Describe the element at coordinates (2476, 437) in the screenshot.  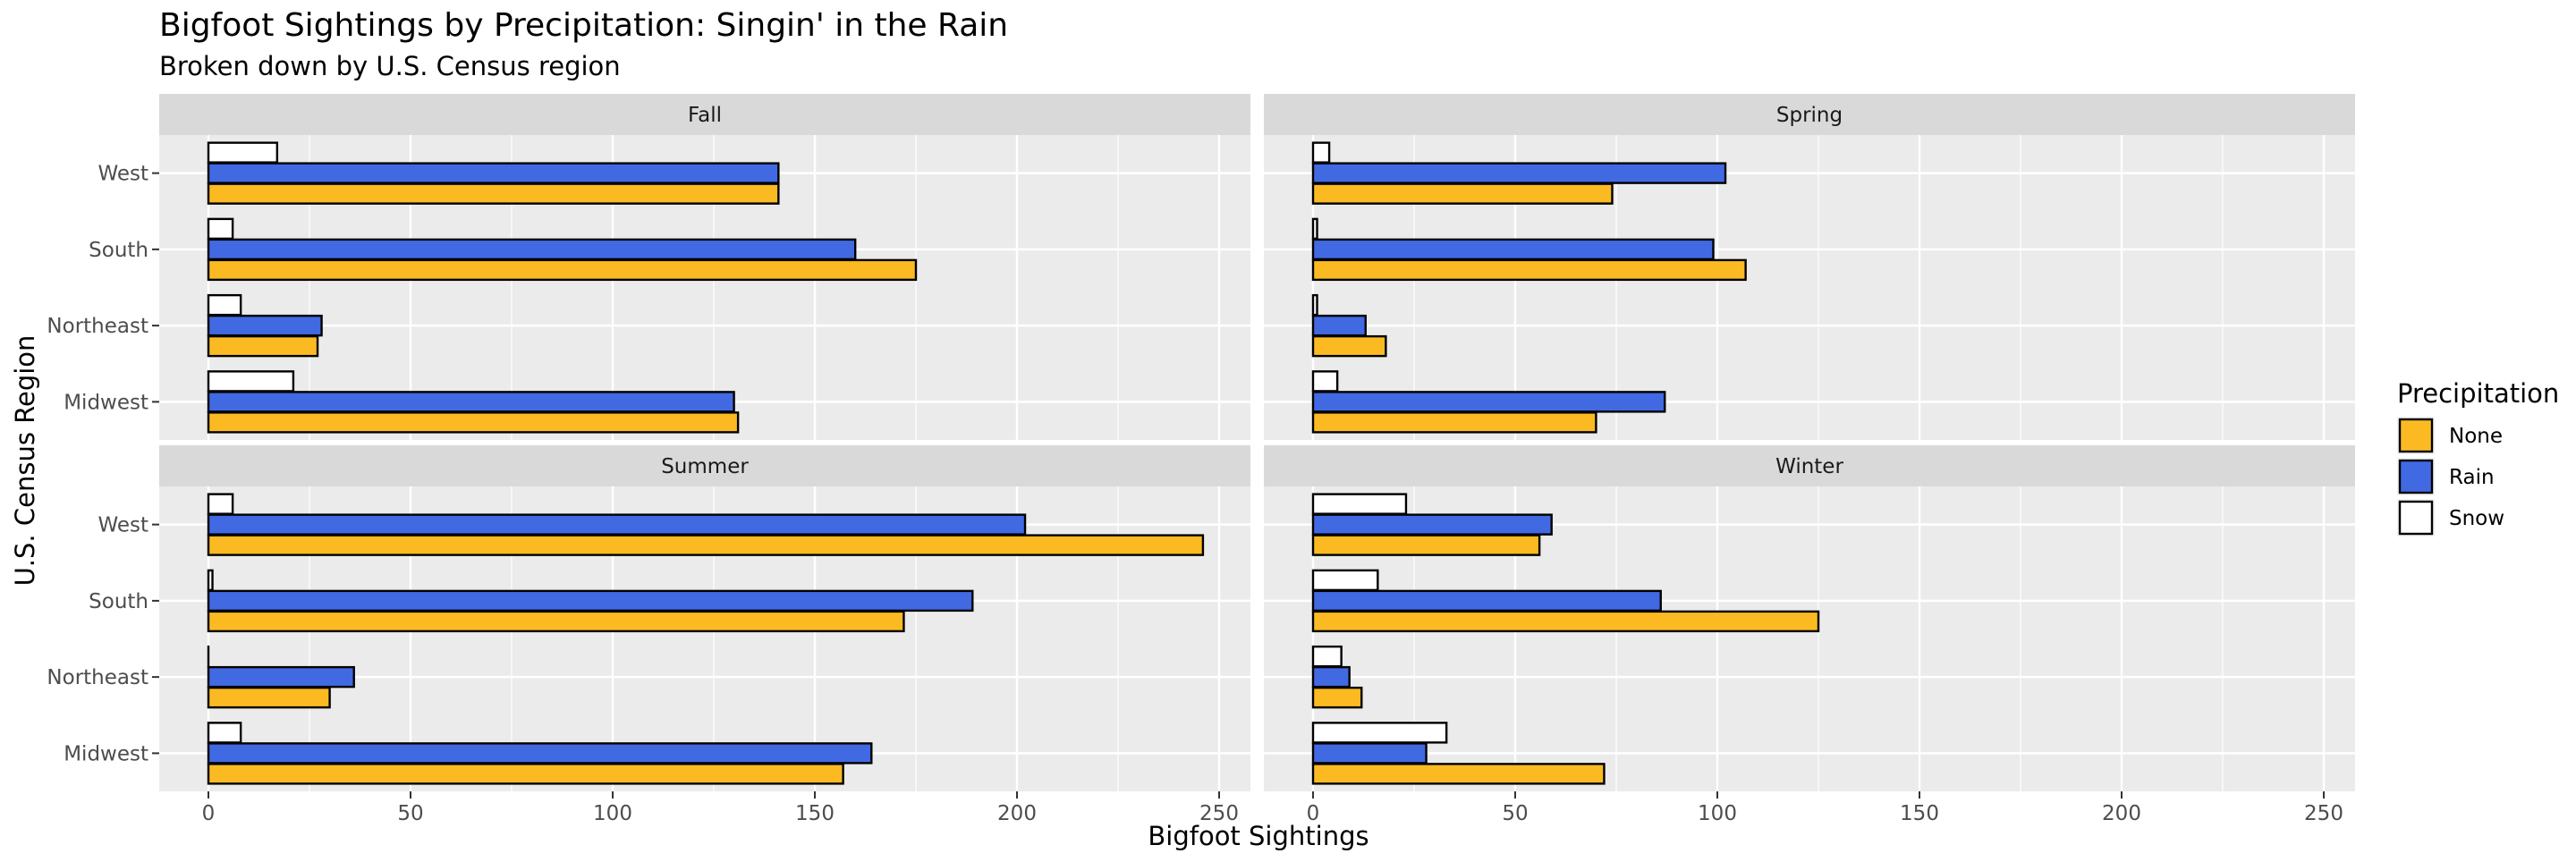
I see `legend-label: None` at that location.